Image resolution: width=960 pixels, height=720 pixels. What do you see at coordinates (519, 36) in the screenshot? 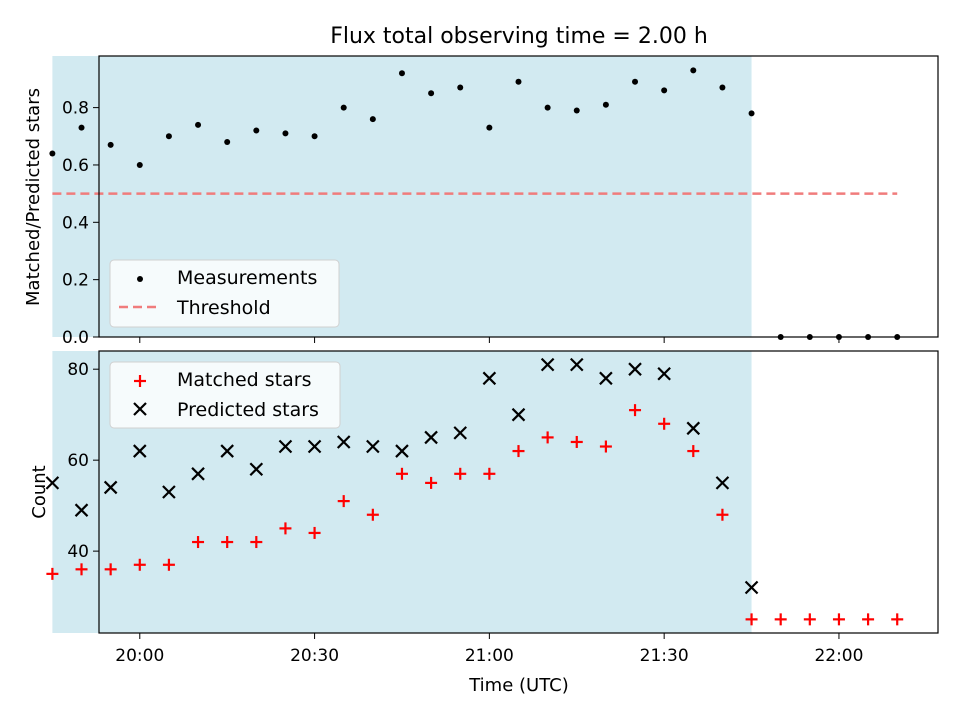
I see `chart-title: Flux total observing time = 2.00 h` at bounding box center [519, 36].